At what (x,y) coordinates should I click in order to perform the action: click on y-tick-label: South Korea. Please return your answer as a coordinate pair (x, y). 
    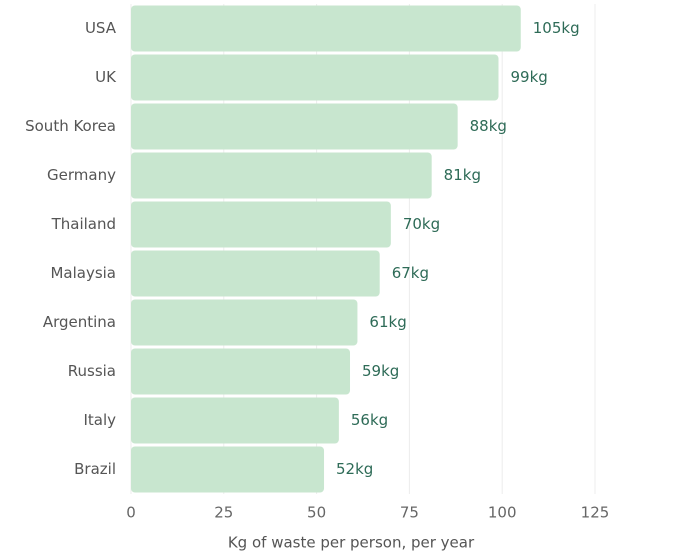
    Looking at the image, I should click on (70, 126).